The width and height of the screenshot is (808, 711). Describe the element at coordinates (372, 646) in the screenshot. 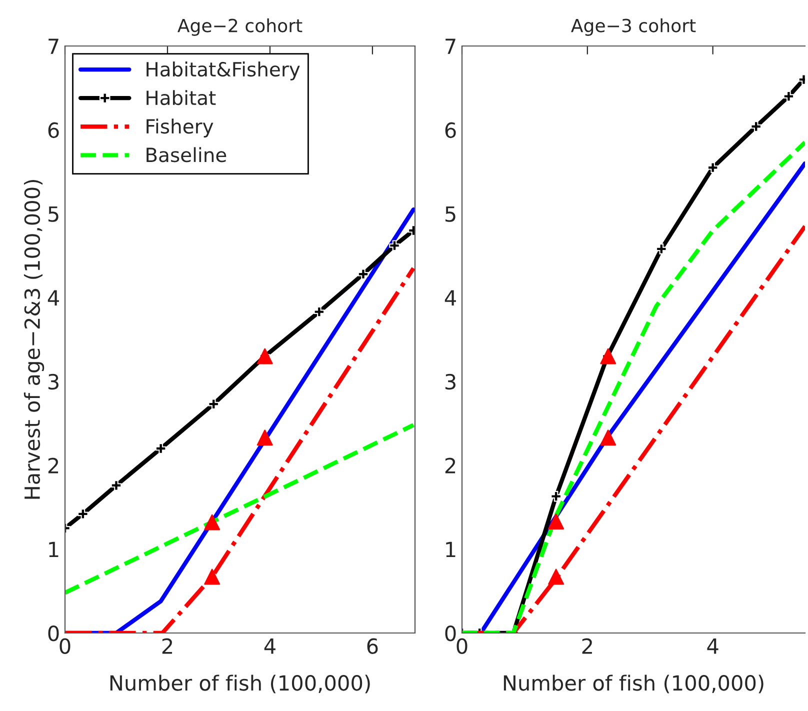

I see `x-tick-label: 6` at that location.